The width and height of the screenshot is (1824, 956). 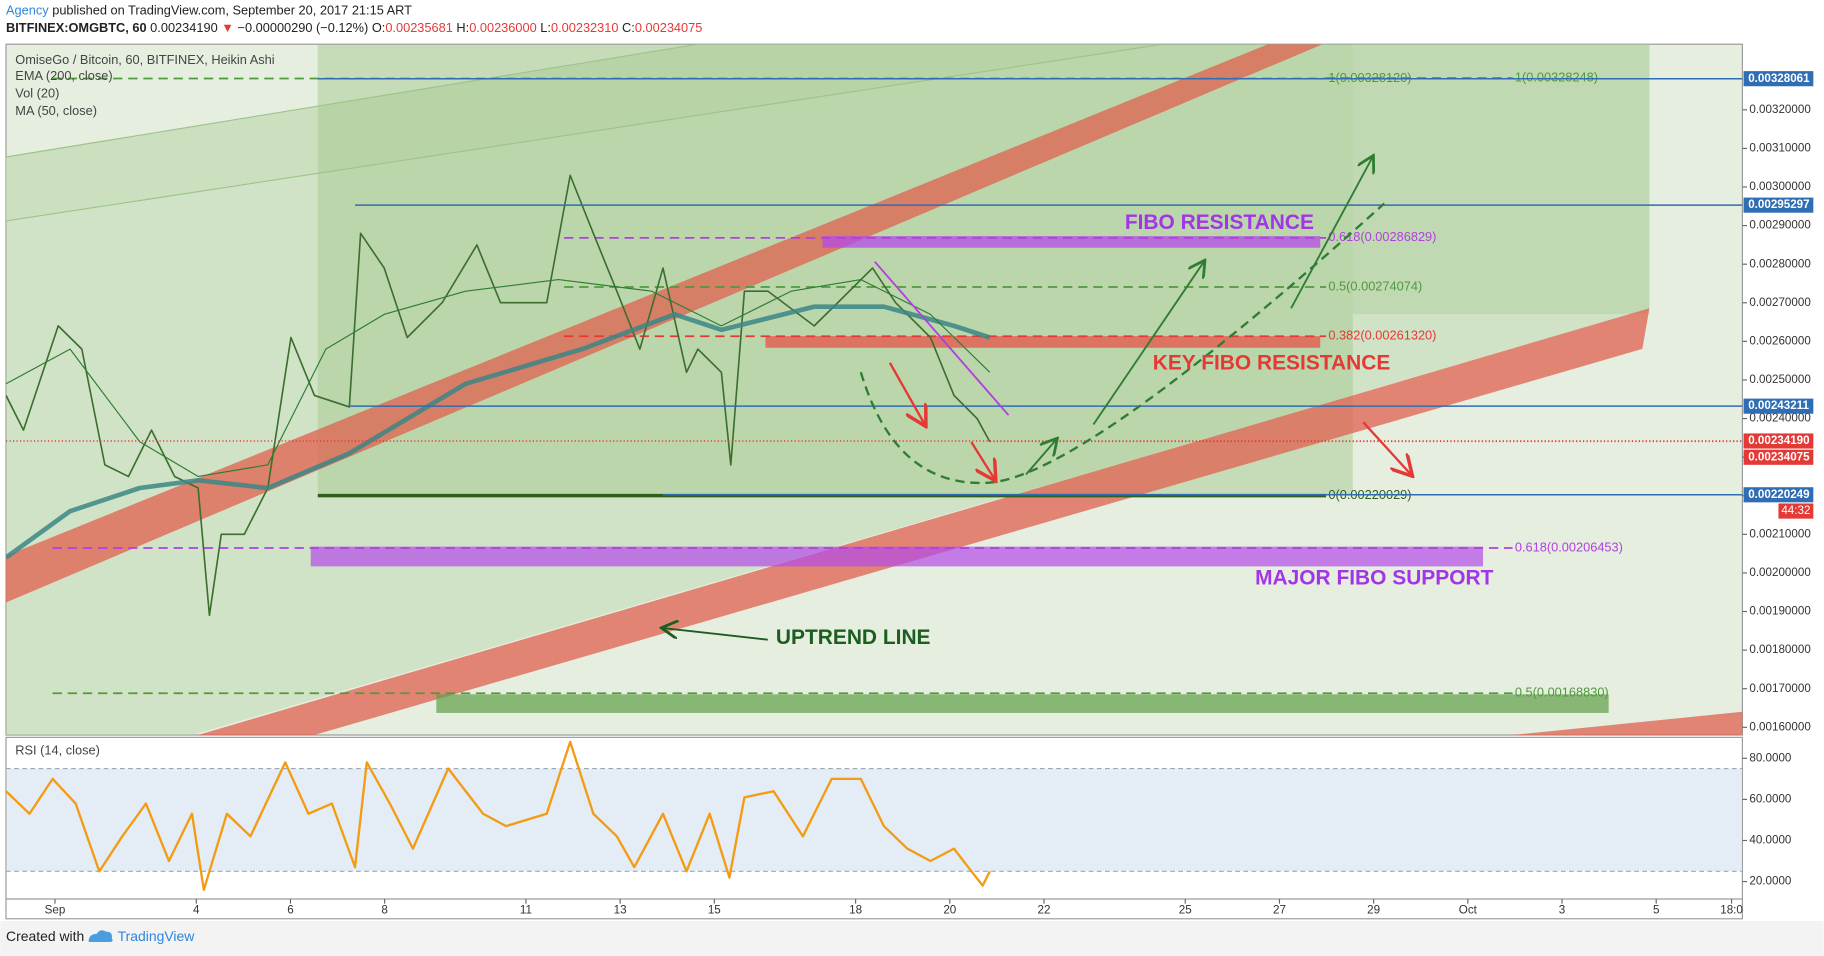 What do you see at coordinates (1468, 910) in the screenshot?
I see `x-tick-label: Oct` at bounding box center [1468, 910].